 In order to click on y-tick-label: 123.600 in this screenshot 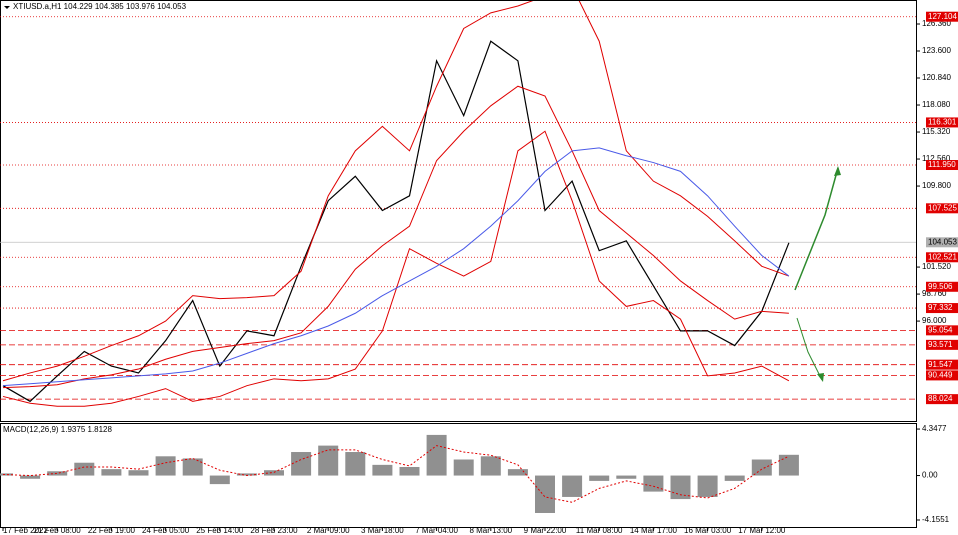, I will do `click(936, 50)`.